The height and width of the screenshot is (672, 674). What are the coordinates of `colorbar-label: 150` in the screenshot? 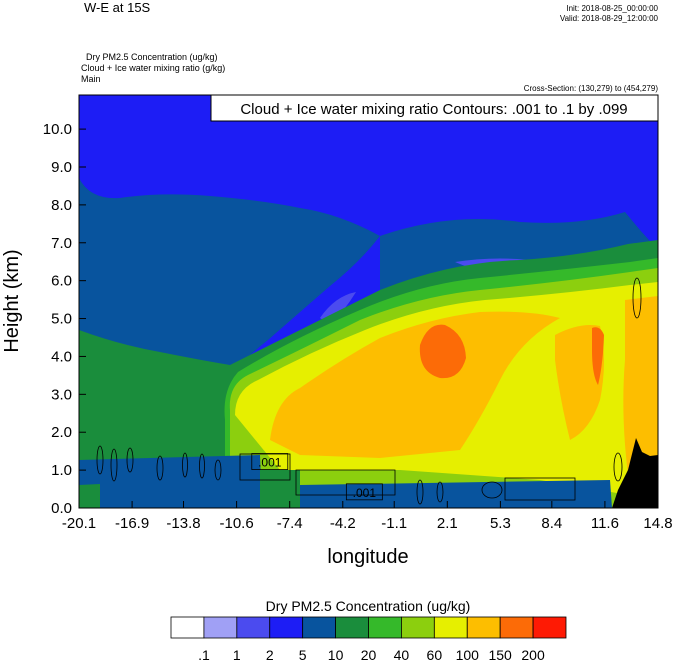 It's located at (500, 655).